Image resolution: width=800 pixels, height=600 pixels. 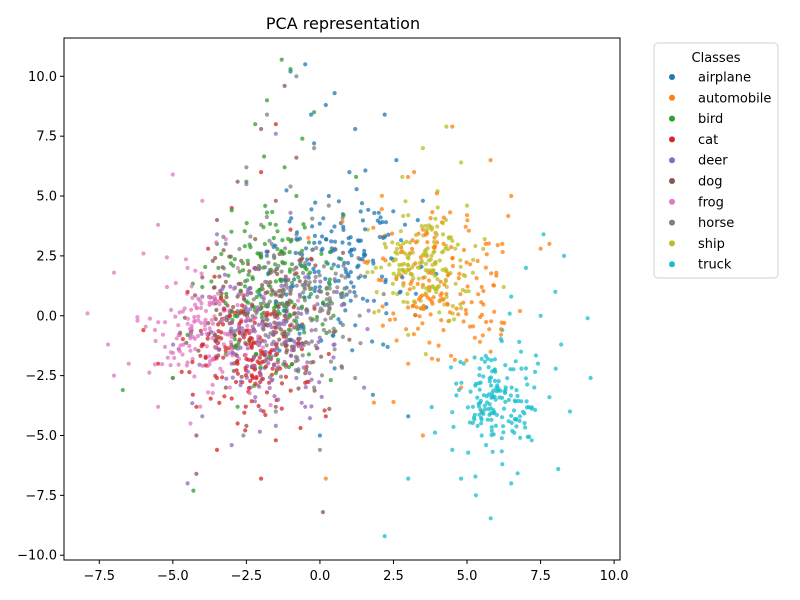 What do you see at coordinates (41, 496) in the screenshot?
I see `y-tick-label: −7.5` at bounding box center [41, 496].